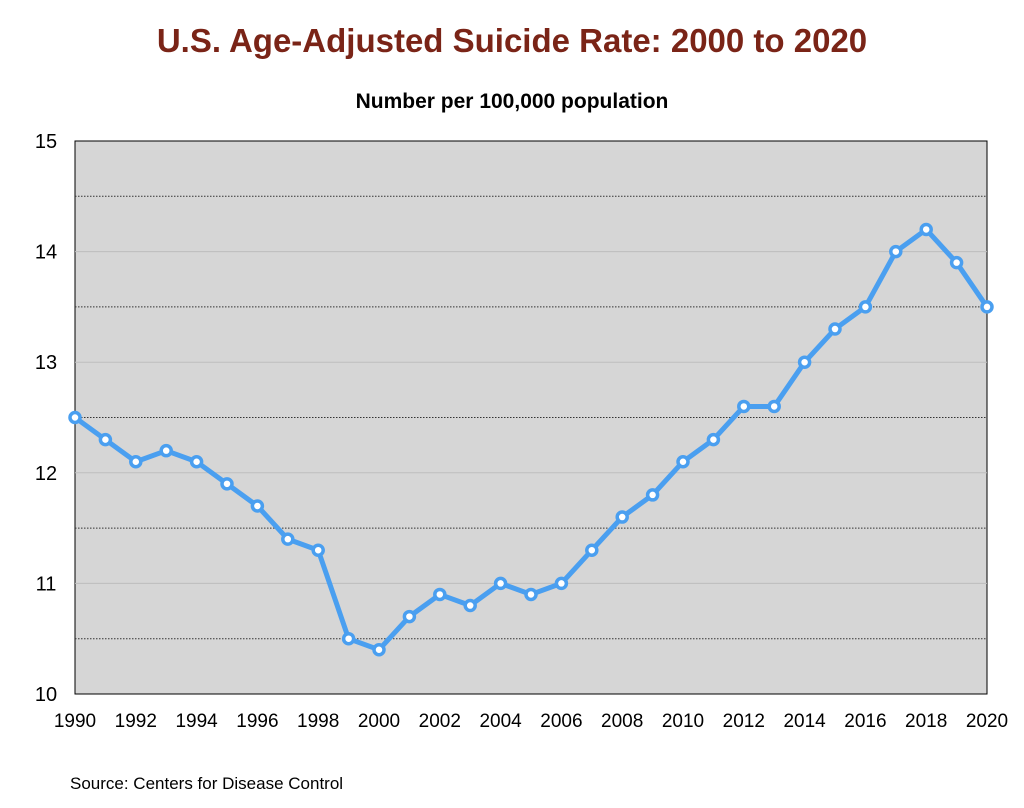 Image resolution: width=1024 pixels, height=808 pixels. Describe the element at coordinates (196, 721) in the screenshot. I see `x-tick-label: 1994` at that location.